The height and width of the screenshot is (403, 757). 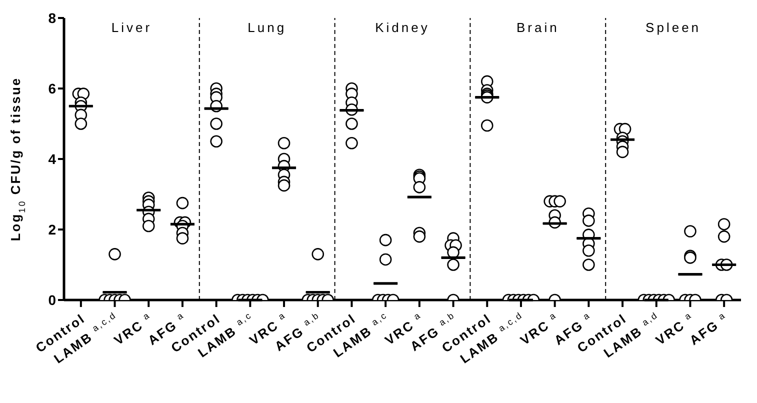 What do you see at coordinates (402, 27) in the screenshot?
I see `annotation: Kidney` at bounding box center [402, 27].